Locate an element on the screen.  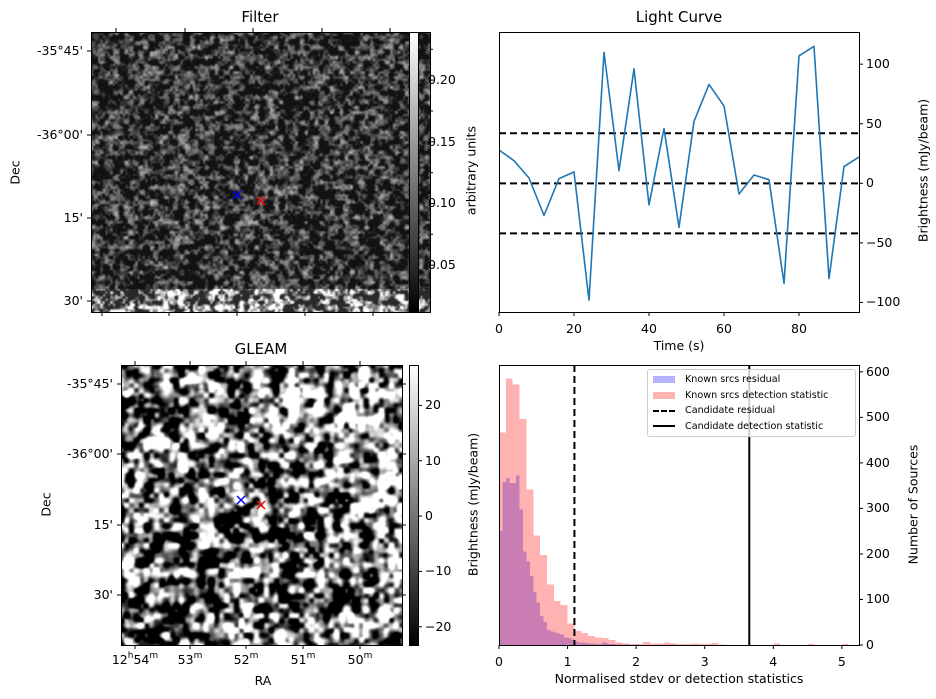
light-curve-x-tick-label: 60 is located at coordinates (724, 328).